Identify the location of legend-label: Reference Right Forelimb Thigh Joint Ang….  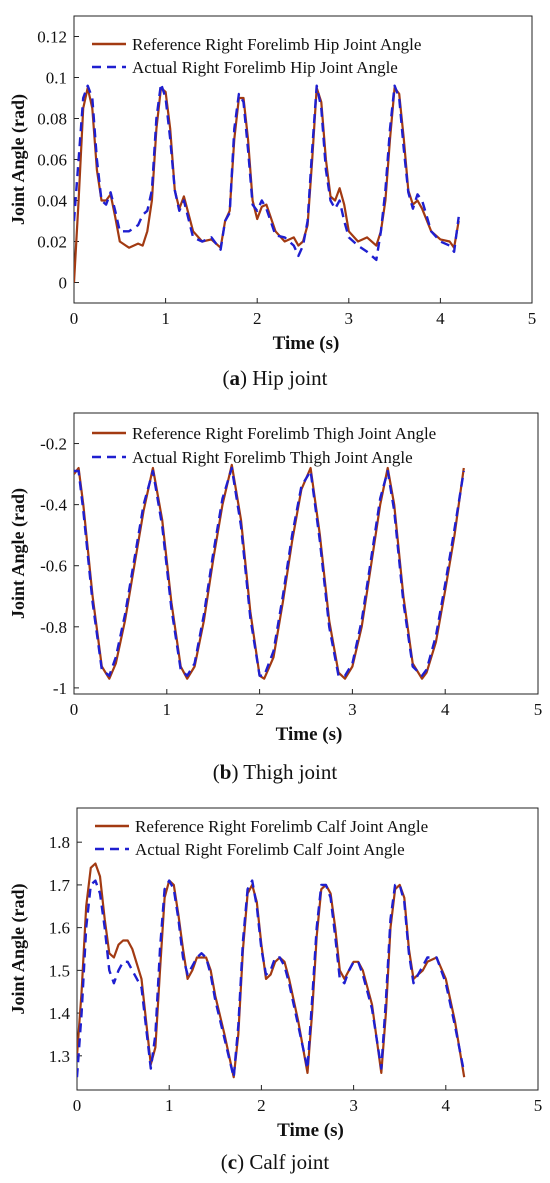
(284, 433).